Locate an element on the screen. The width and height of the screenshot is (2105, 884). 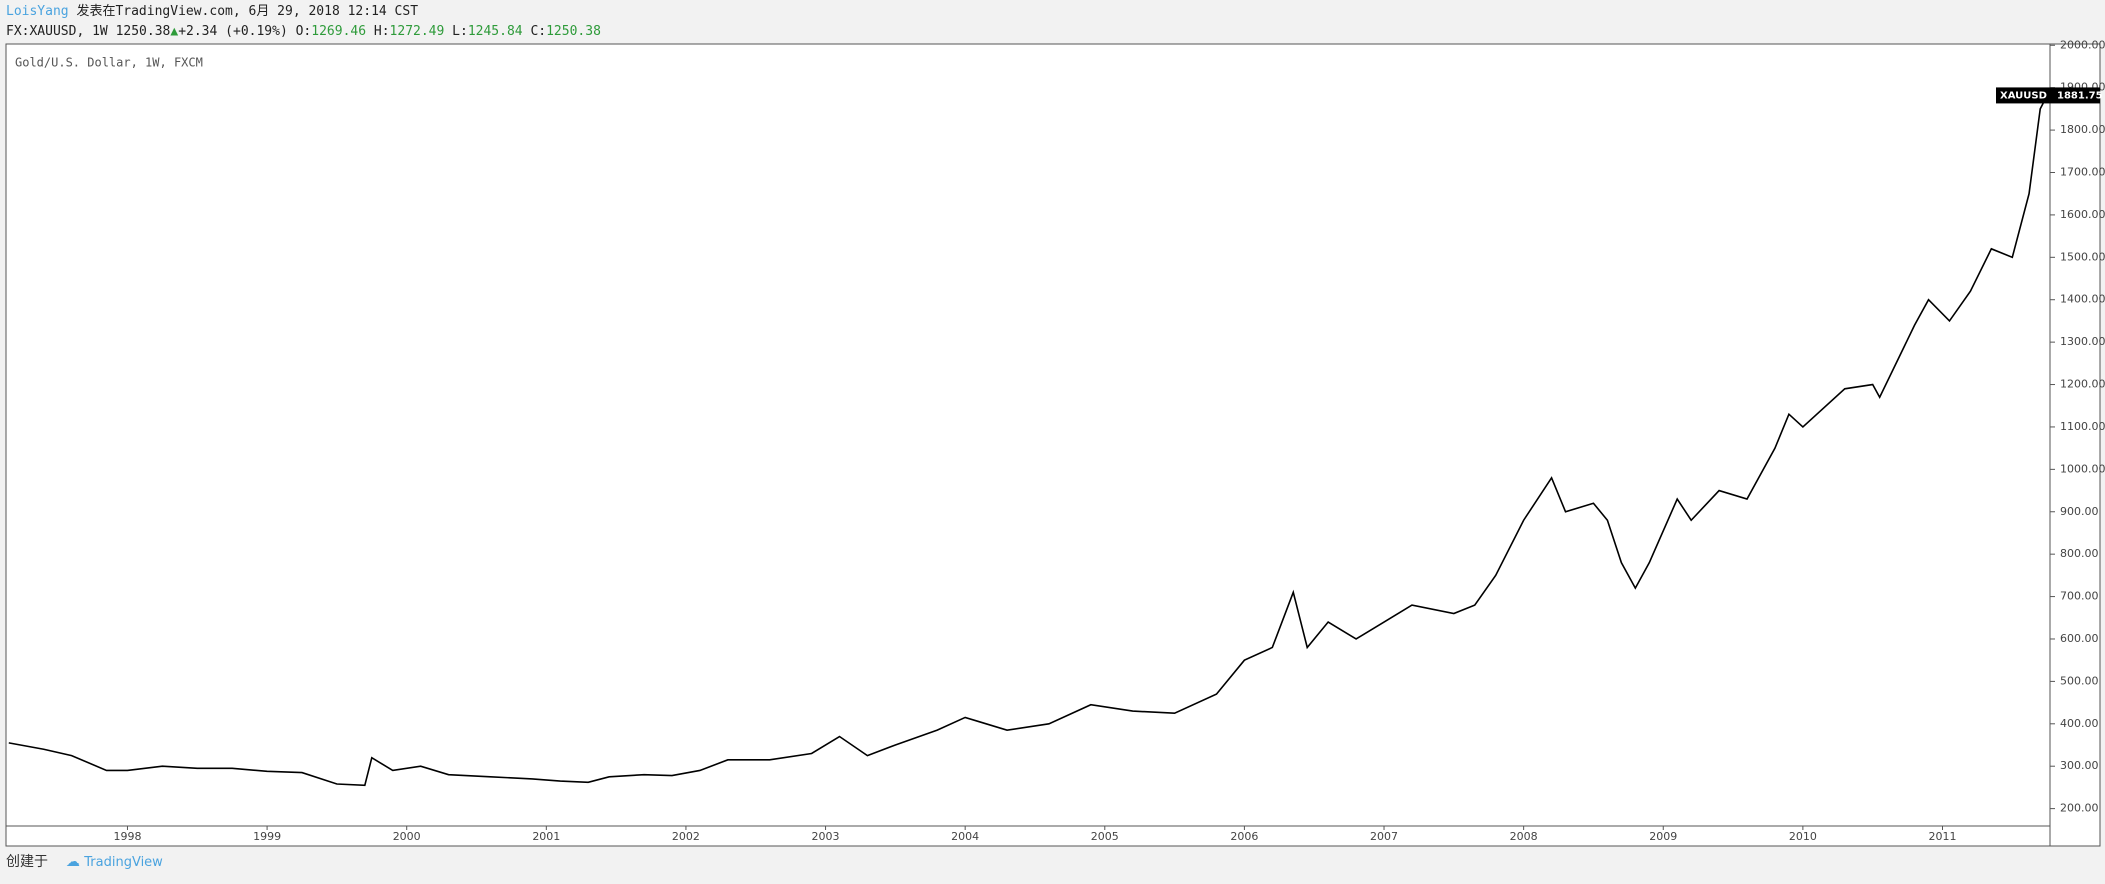
x-tick-label: 2006 is located at coordinates (1244, 836).